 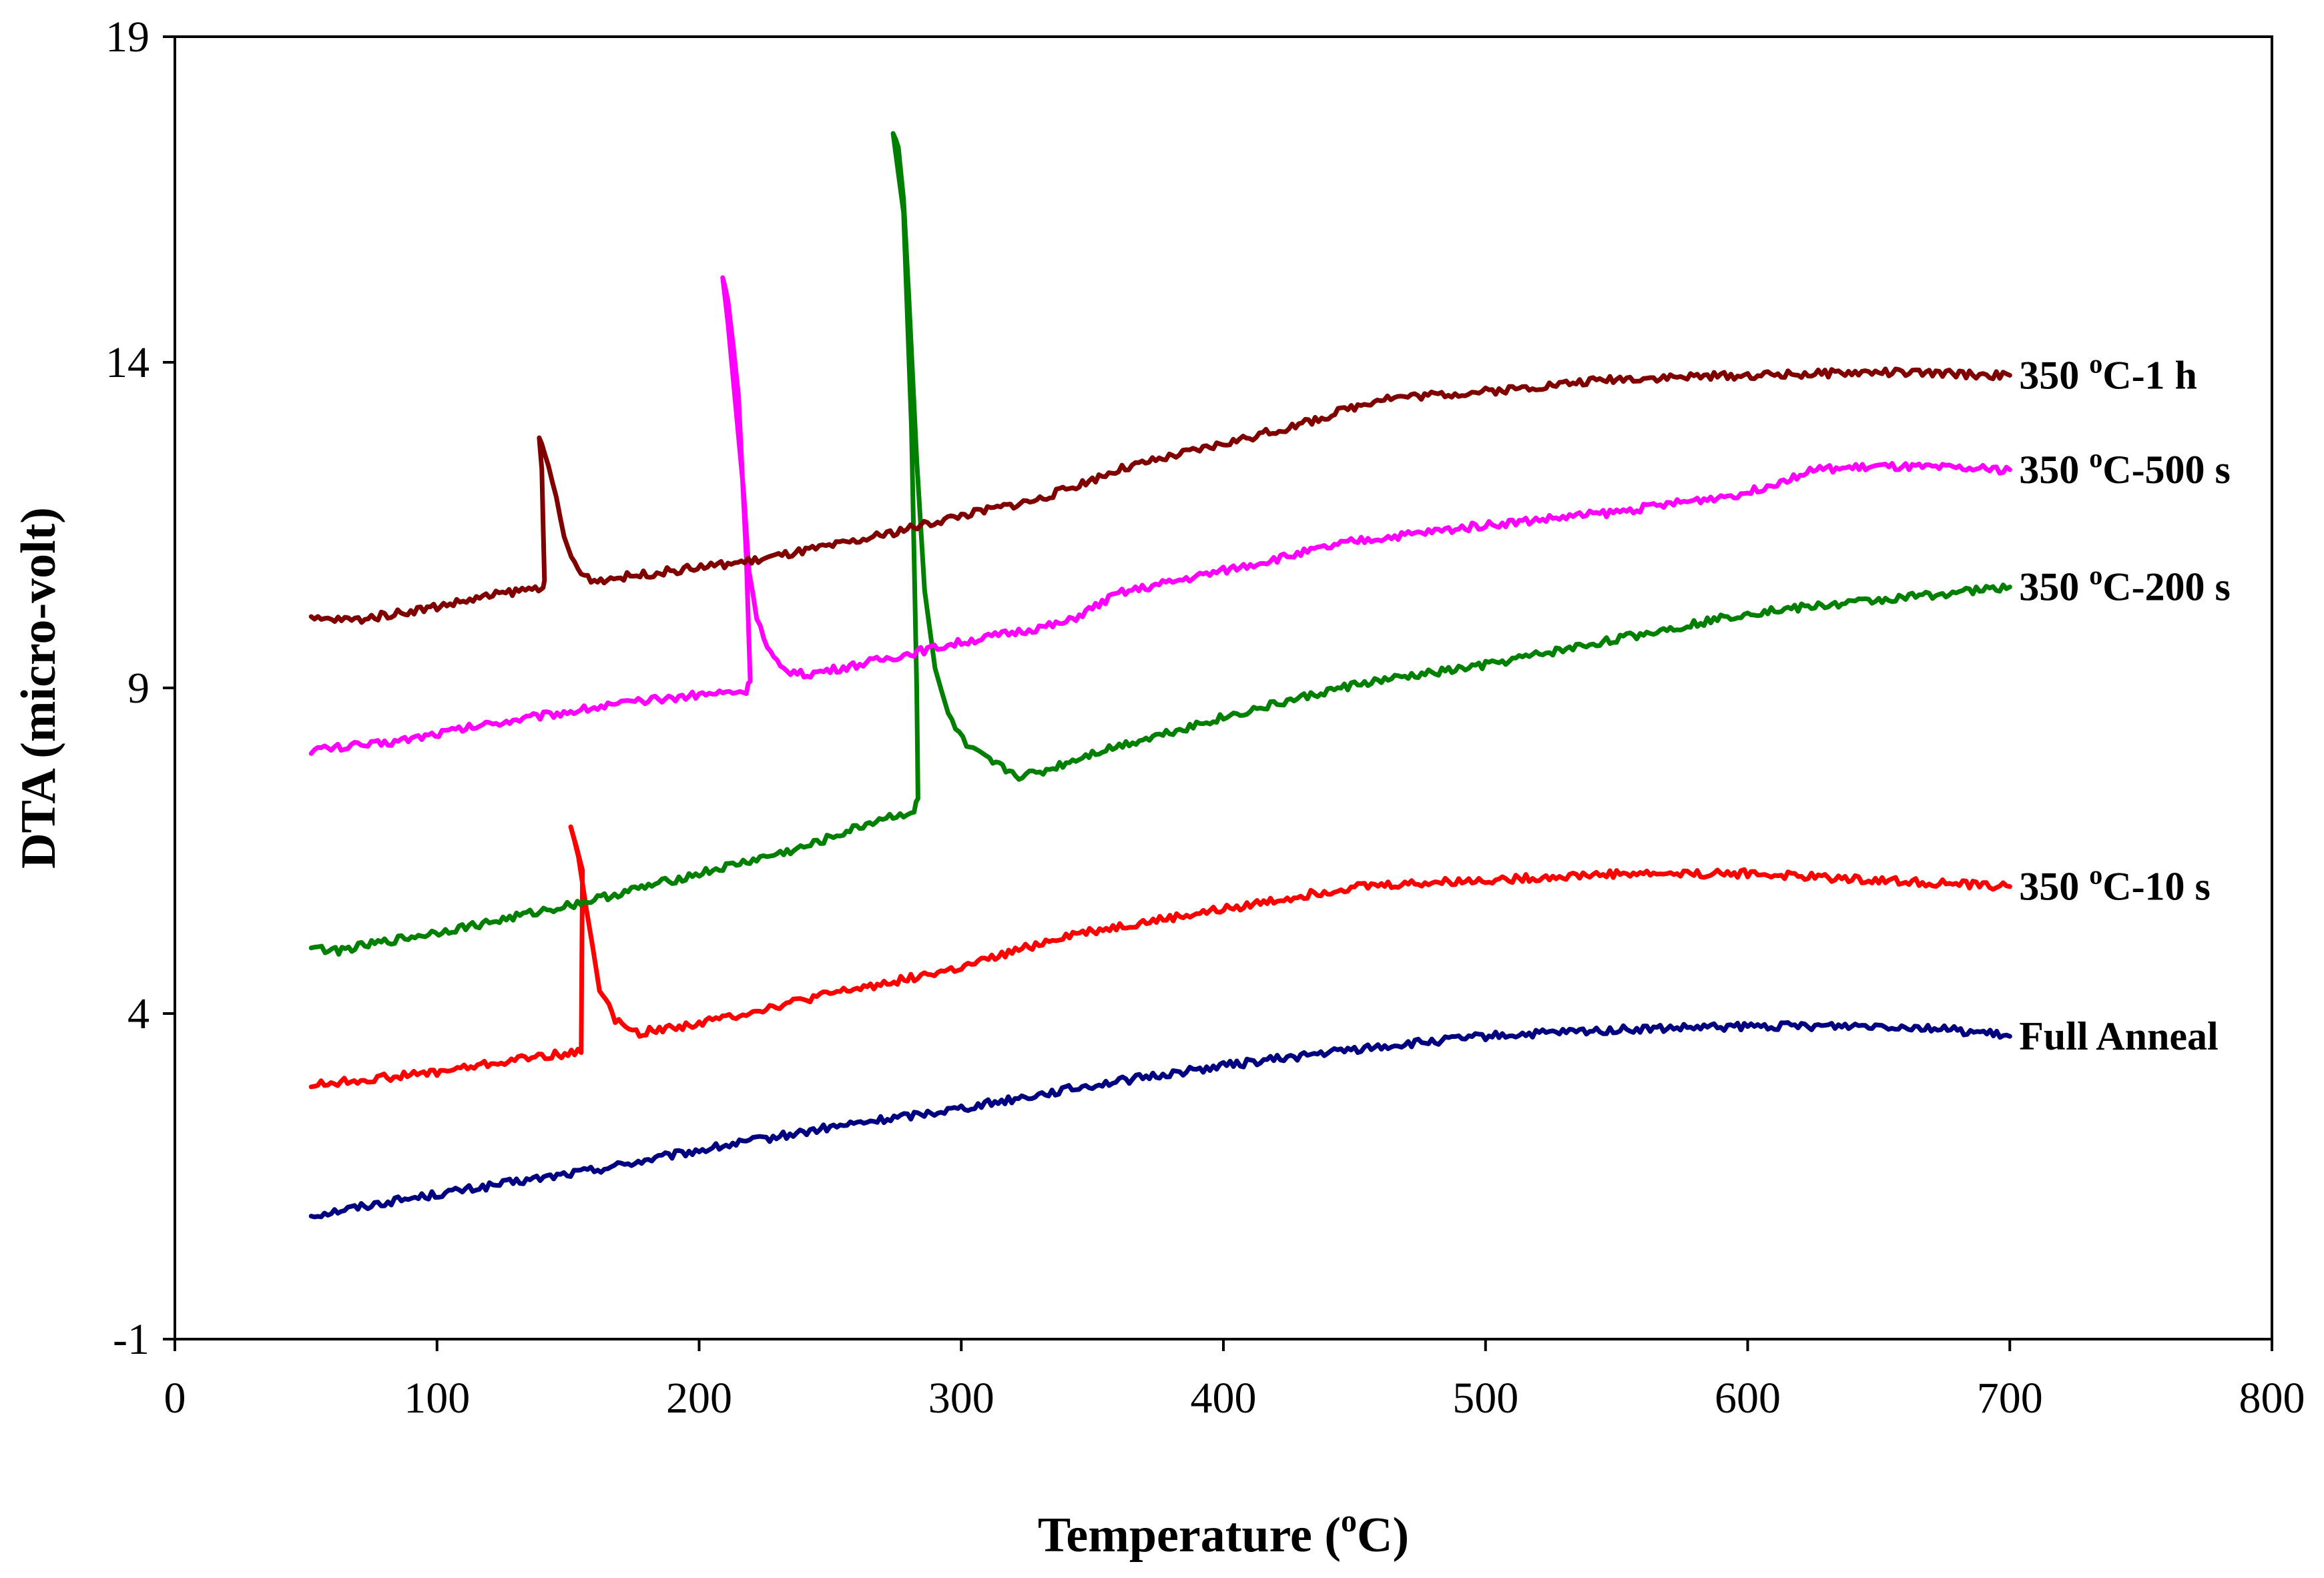 I want to click on x-tick-label: 0, so click(x=175, y=1398).